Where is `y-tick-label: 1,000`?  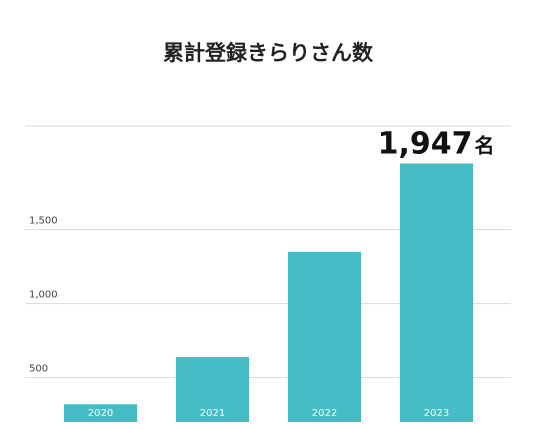 y-tick-label: 1,000 is located at coordinates (43, 295).